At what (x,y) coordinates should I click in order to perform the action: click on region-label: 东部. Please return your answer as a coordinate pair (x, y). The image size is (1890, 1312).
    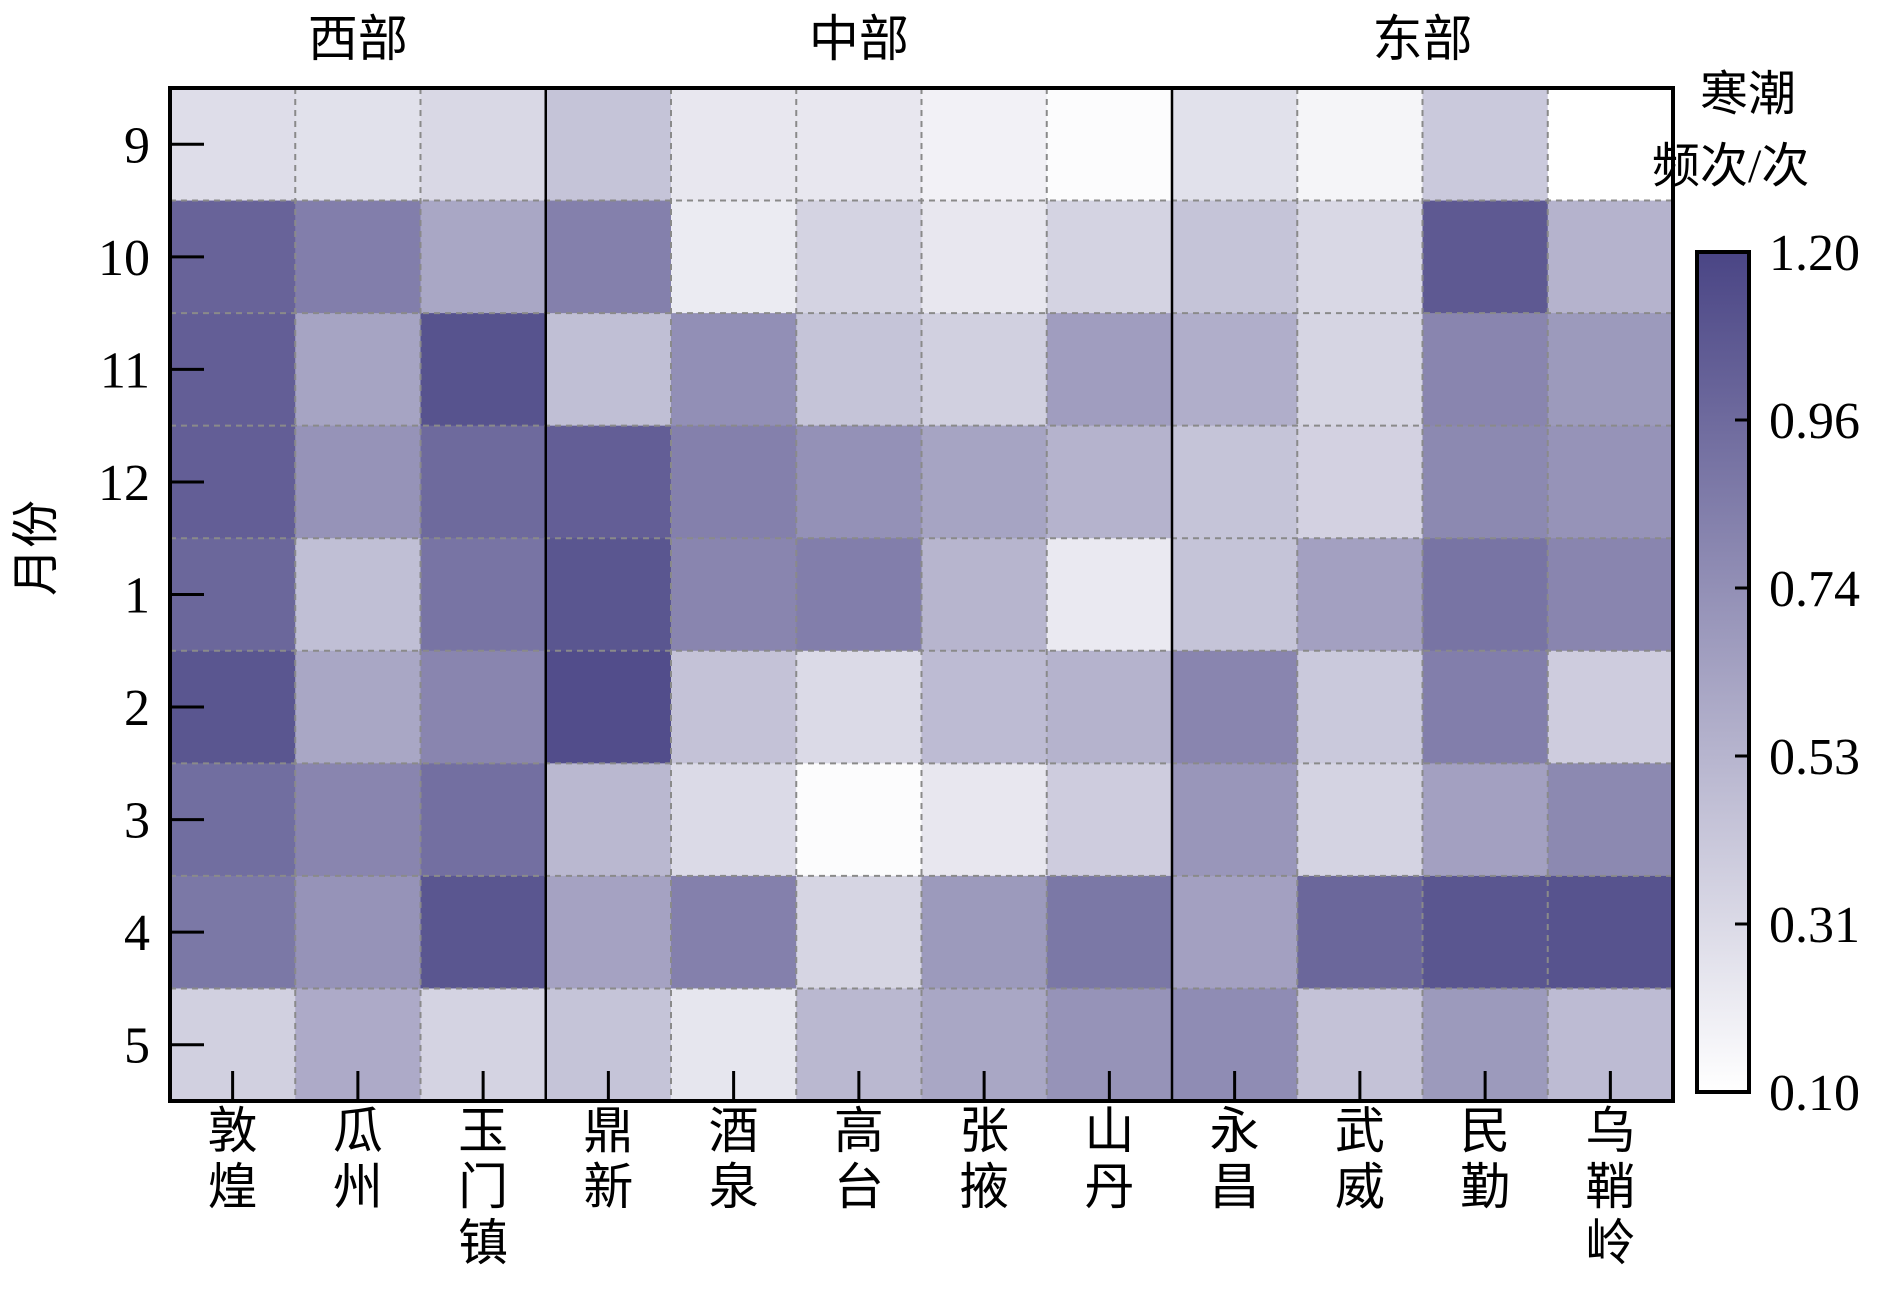
    Looking at the image, I should click on (1423, 39).